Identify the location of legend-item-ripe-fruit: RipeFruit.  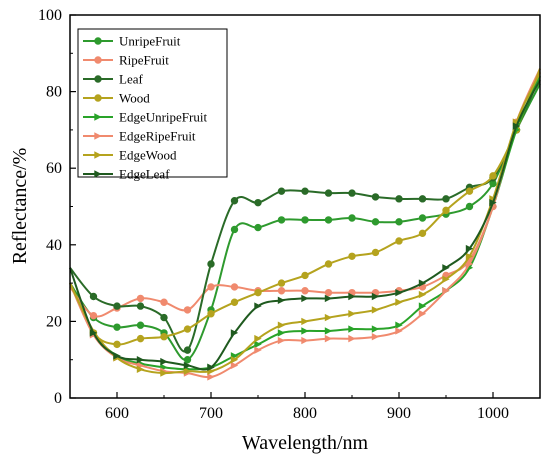
(126, 60).